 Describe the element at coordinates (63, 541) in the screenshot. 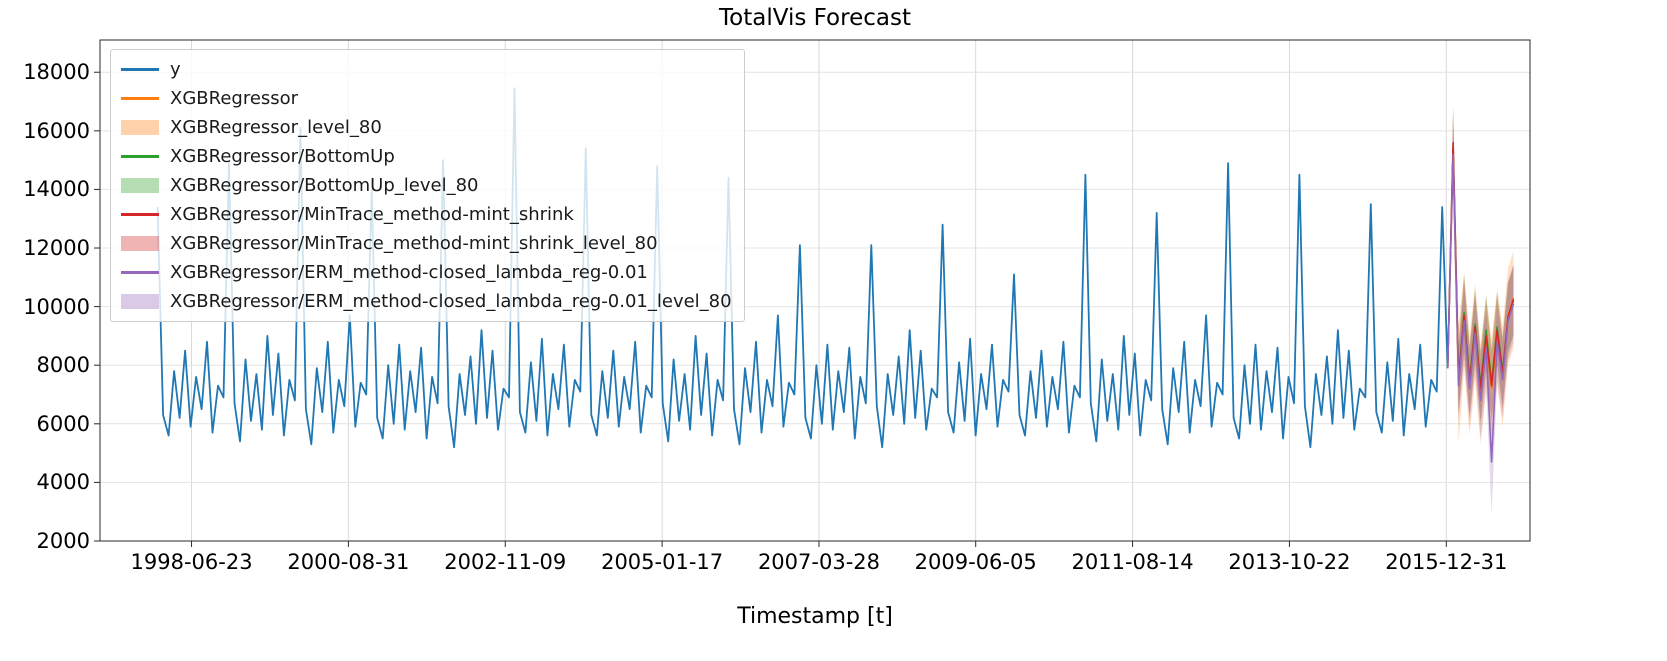

I see `y-tick-label: 2000` at that location.